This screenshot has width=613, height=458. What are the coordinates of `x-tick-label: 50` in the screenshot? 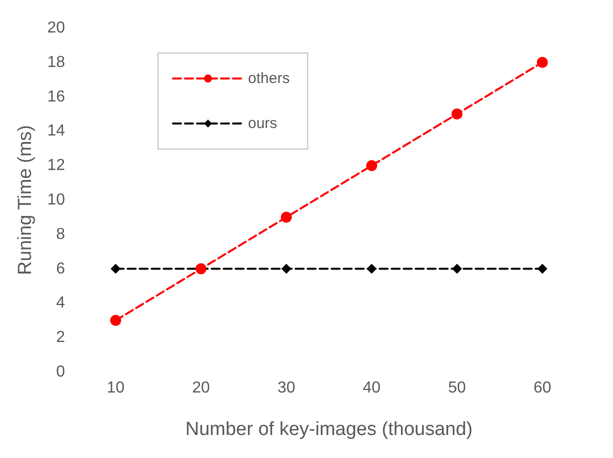 It's located at (457, 388).